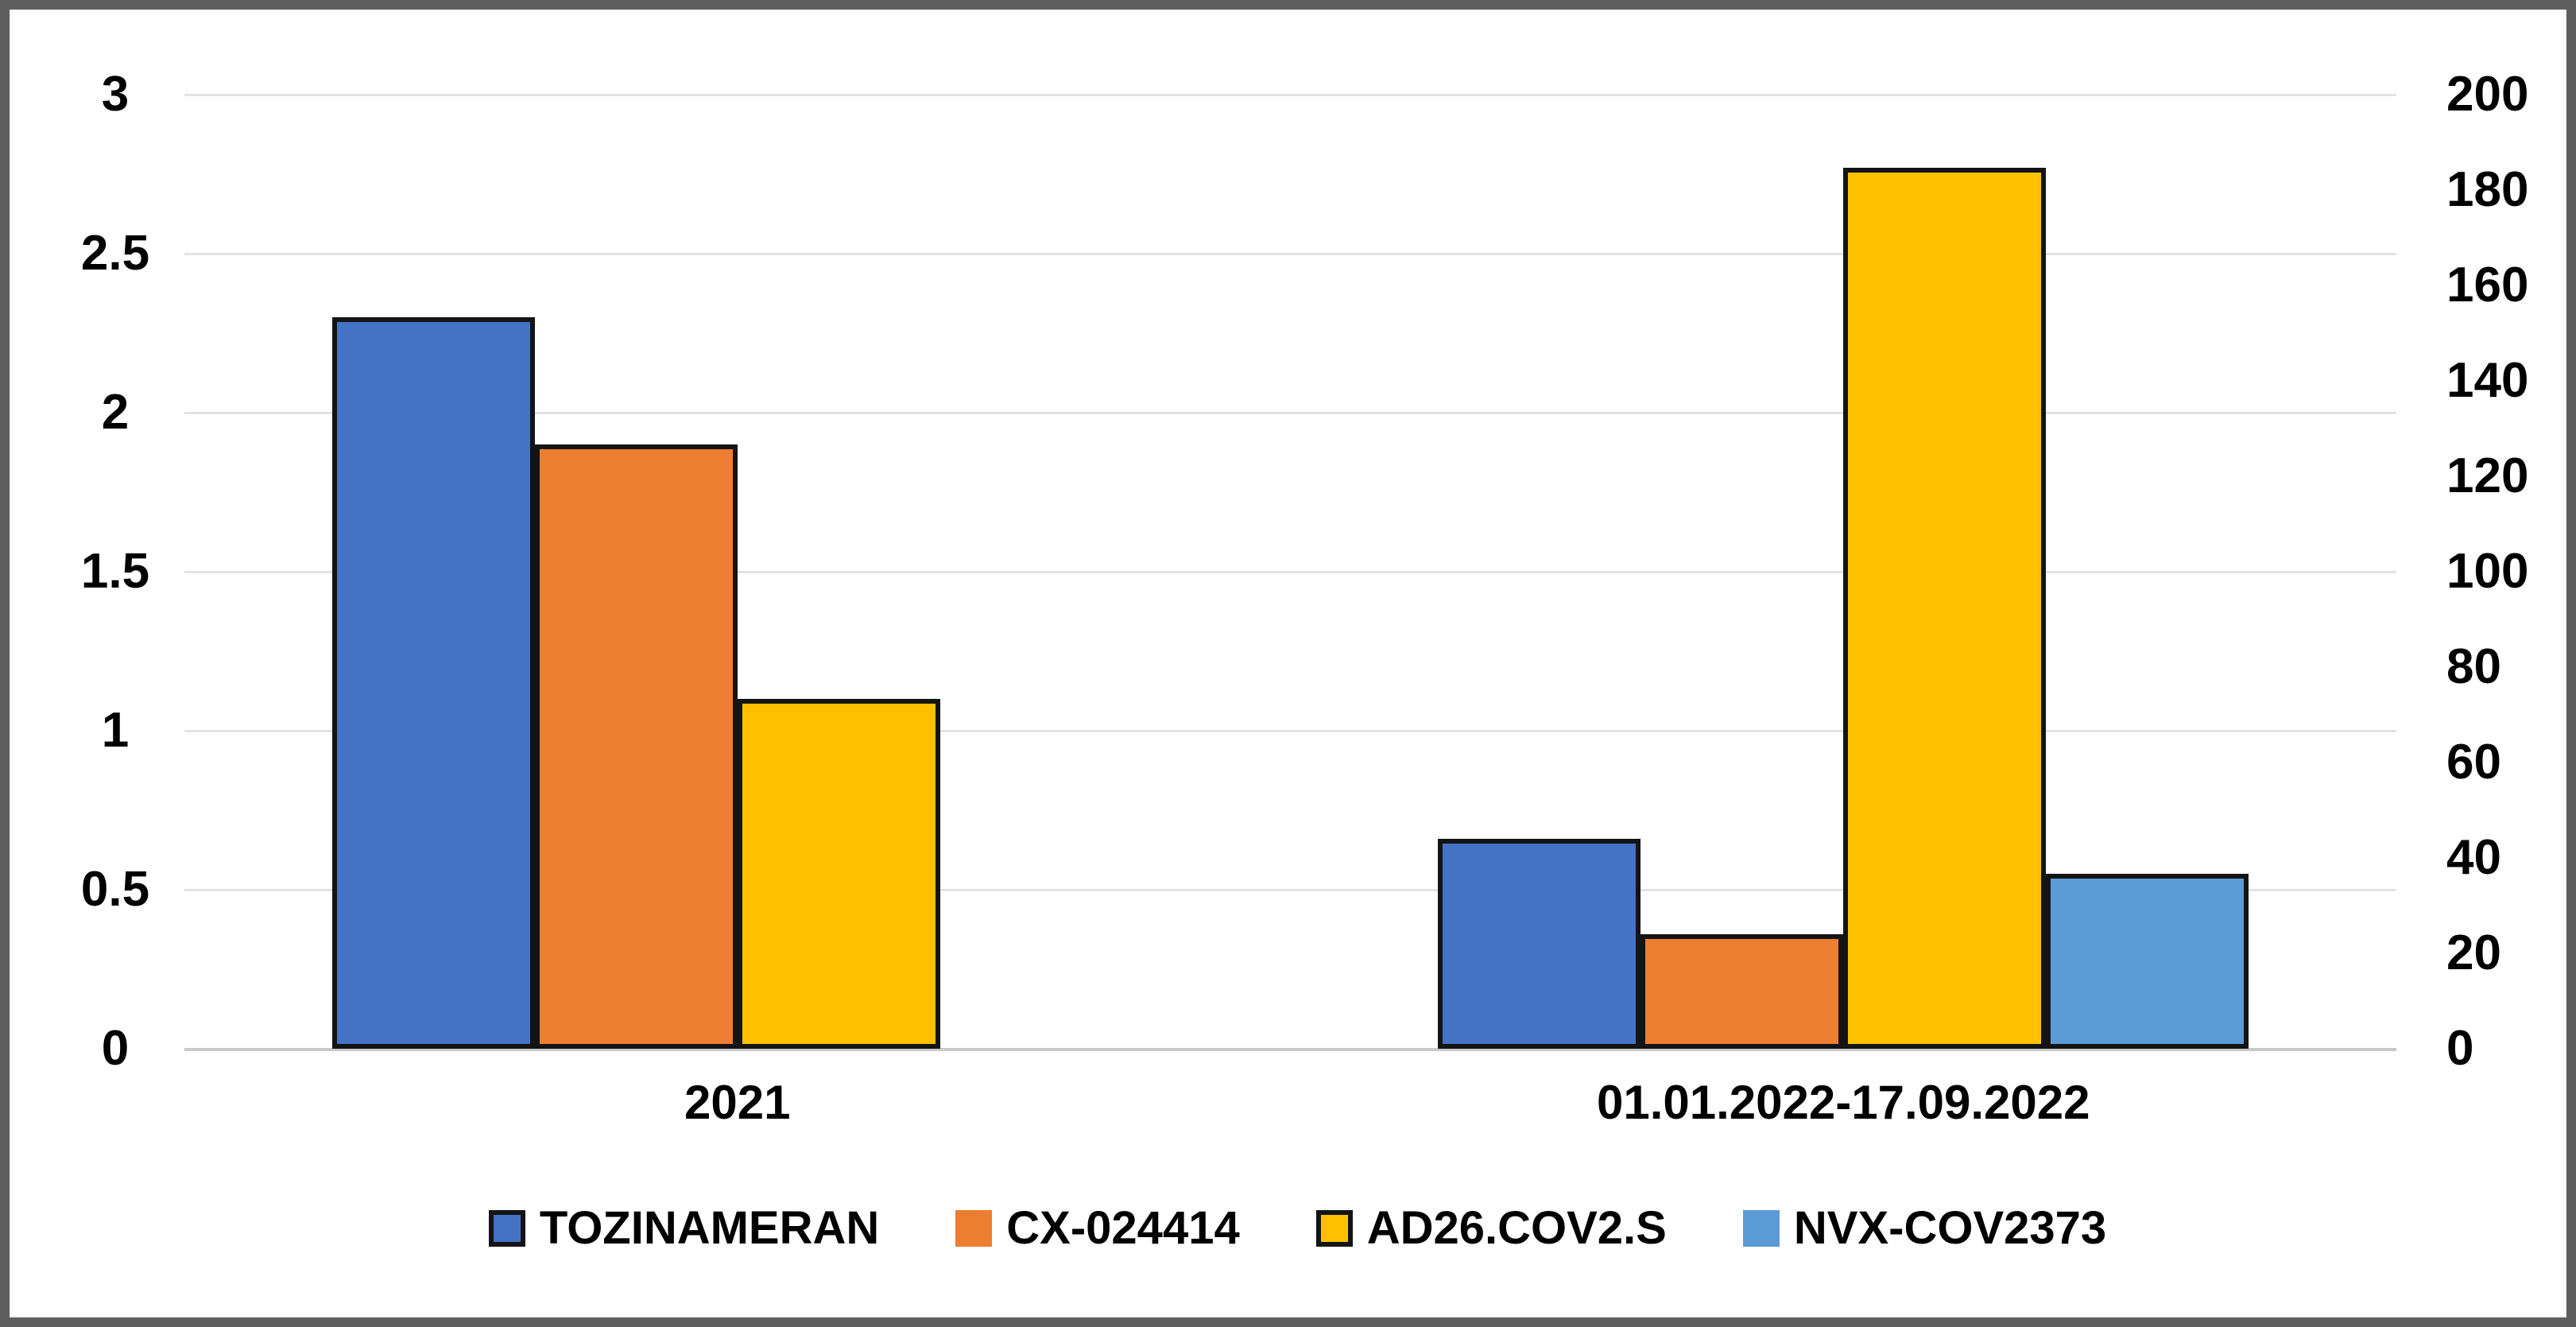  Describe the element at coordinates (2487, 380) in the screenshot. I see `right-axis-tick: 140` at that location.